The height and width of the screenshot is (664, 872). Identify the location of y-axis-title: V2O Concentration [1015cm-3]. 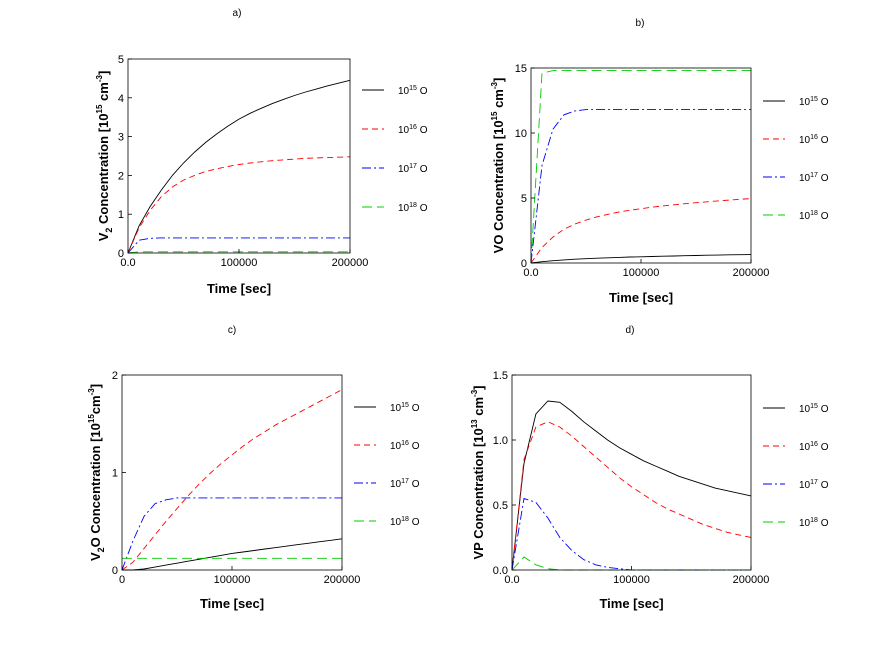
(96, 472).